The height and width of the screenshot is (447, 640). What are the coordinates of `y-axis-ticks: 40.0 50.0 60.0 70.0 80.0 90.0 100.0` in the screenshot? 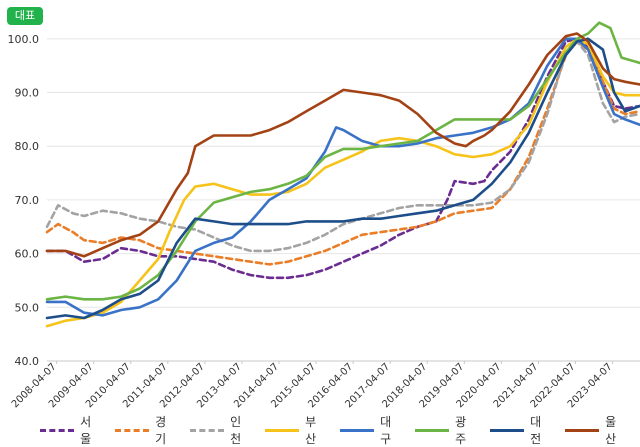 It's located at (24, 200).